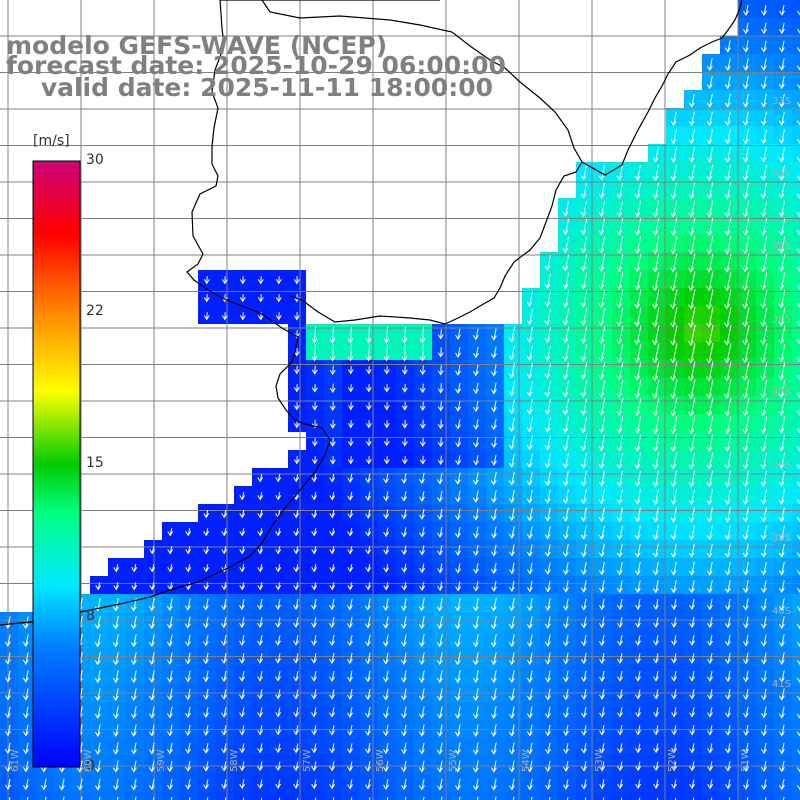  I want to click on colorbar-tick-22: 22, so click(95, 311).